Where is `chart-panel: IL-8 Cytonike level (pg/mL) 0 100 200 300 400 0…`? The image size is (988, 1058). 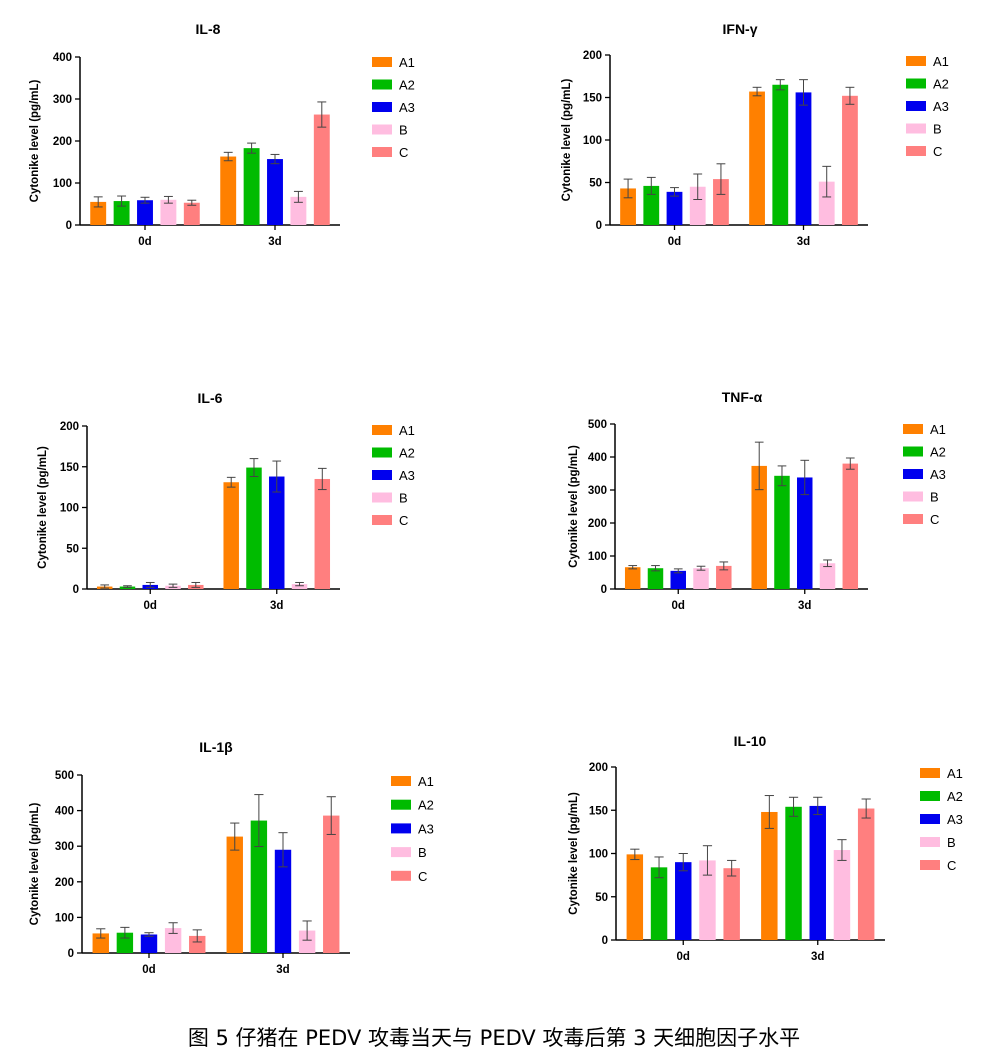
chart-panel: IL-8 Cytonike level (pg/mL) 0 100 200 300 400 0… is located at coordinates (222, 134).